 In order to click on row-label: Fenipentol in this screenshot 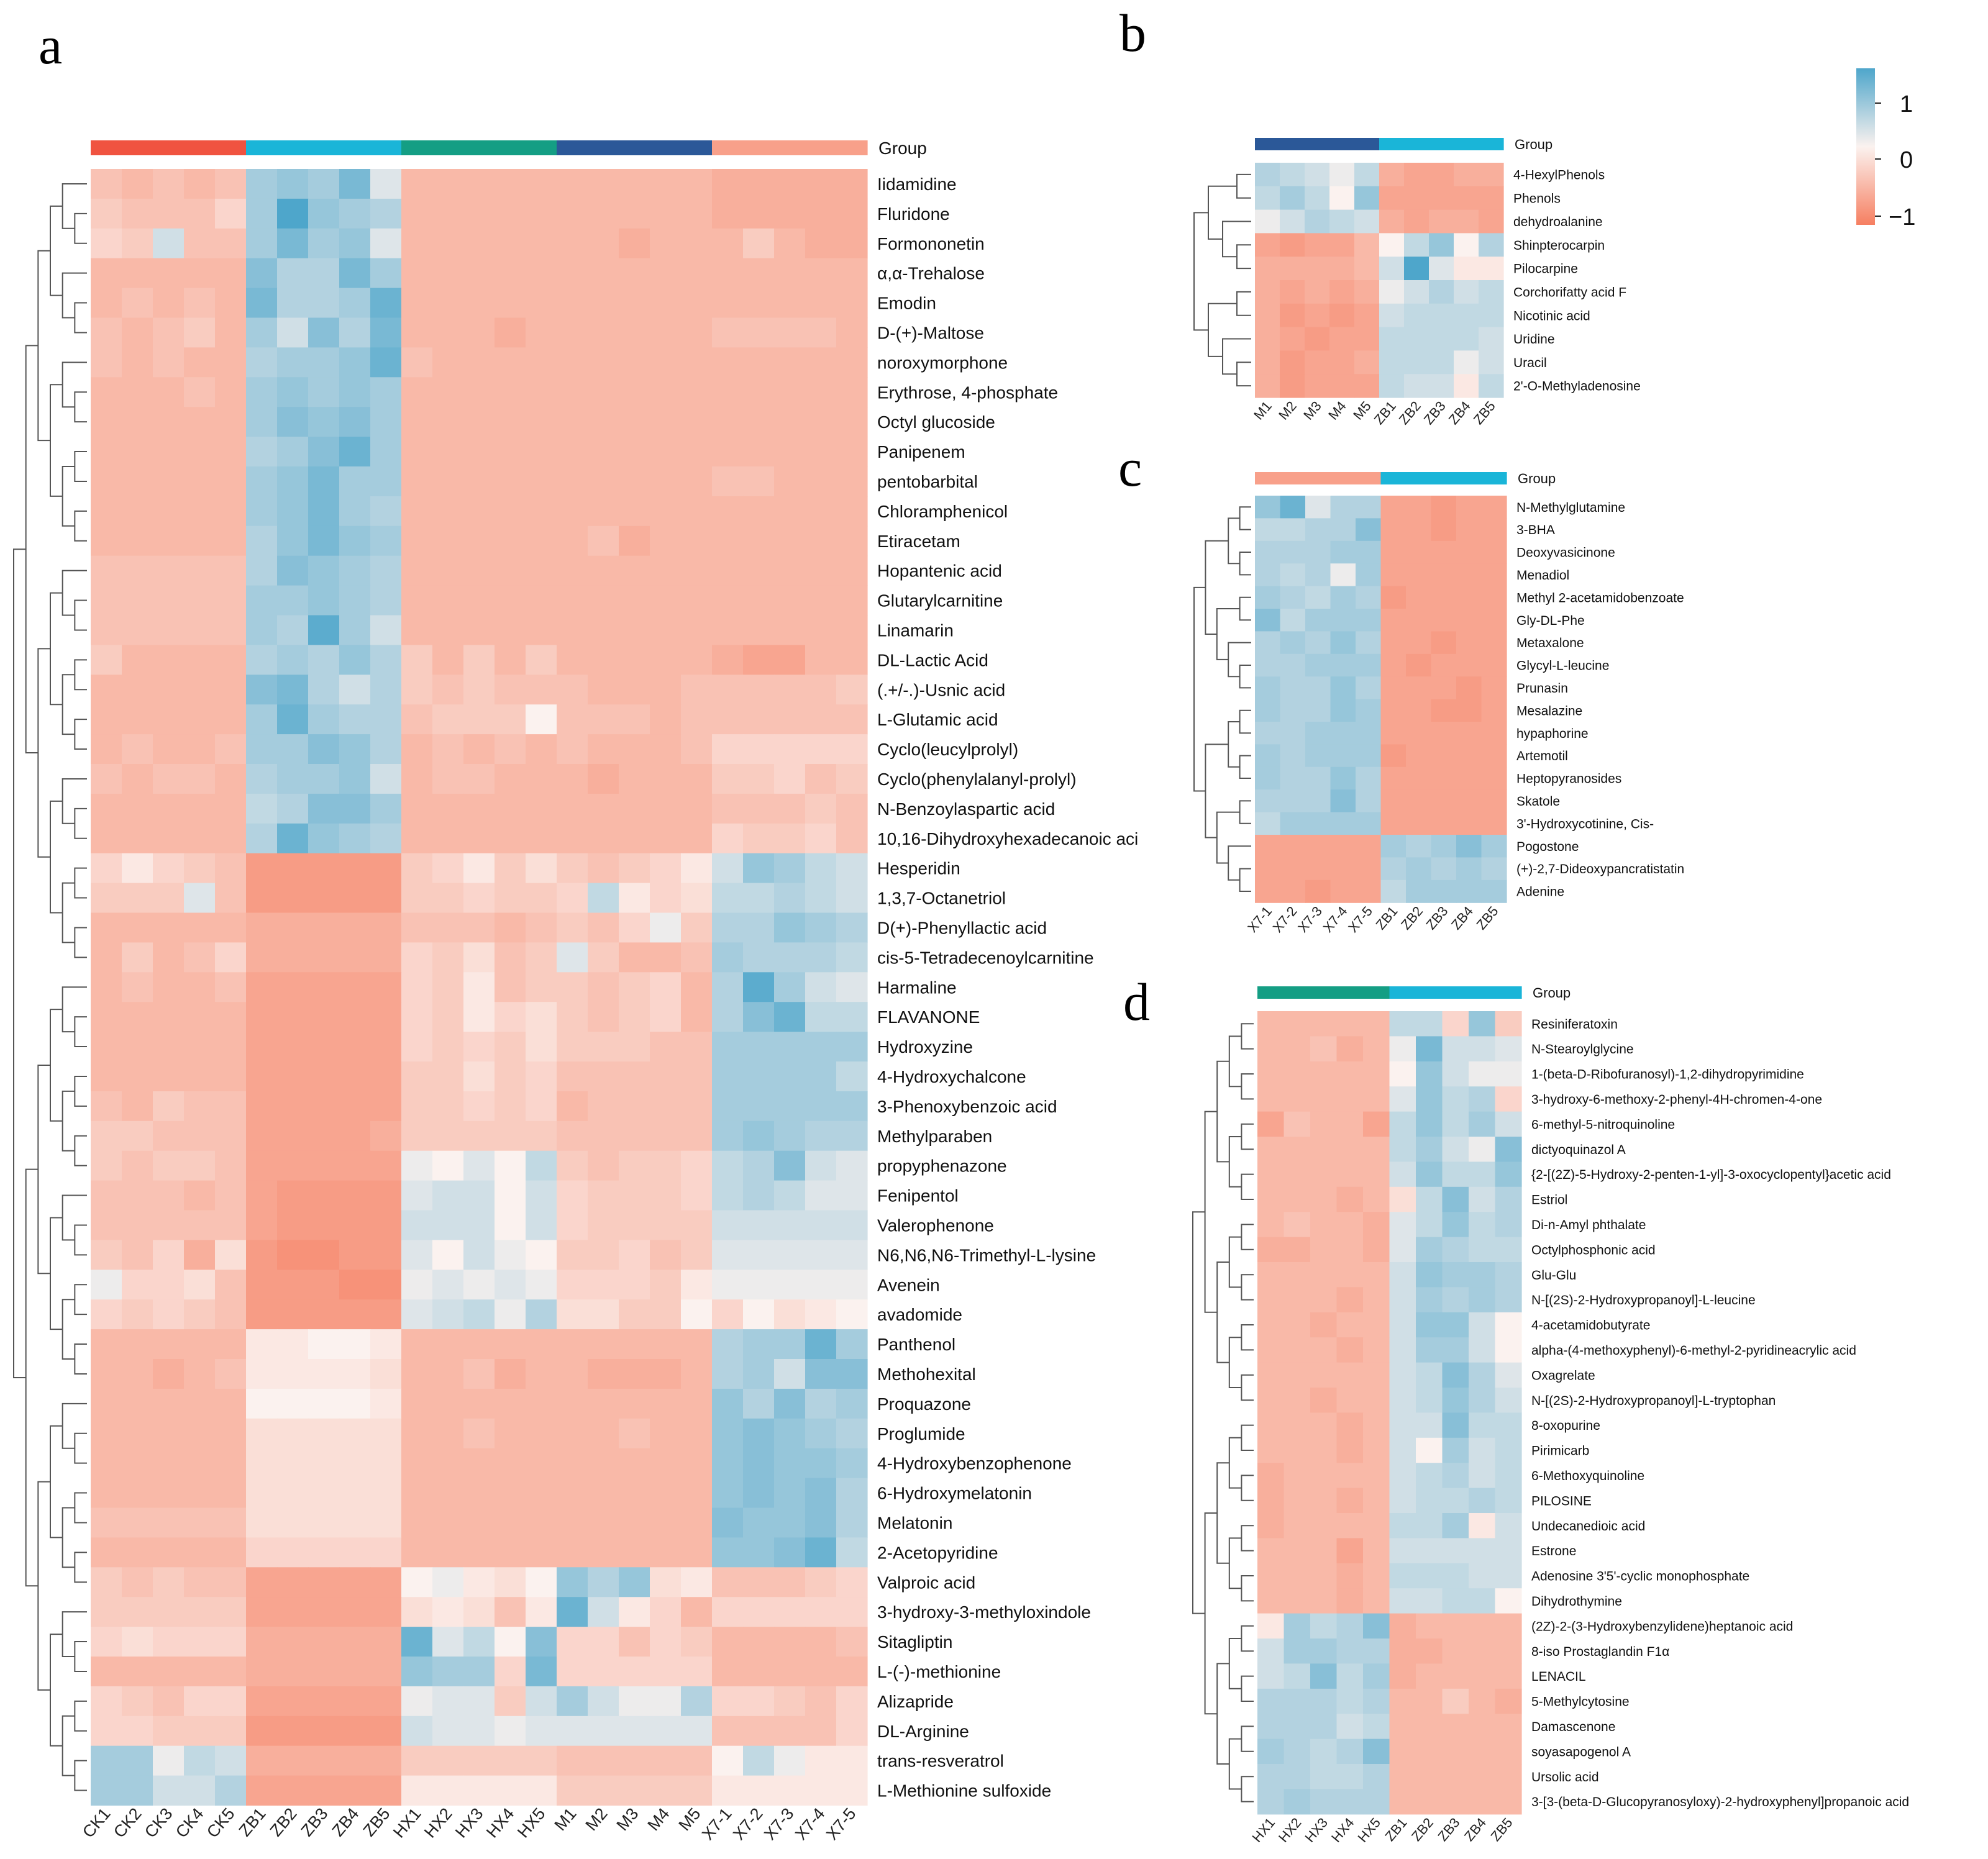, I will do `click(918, 1196)`.